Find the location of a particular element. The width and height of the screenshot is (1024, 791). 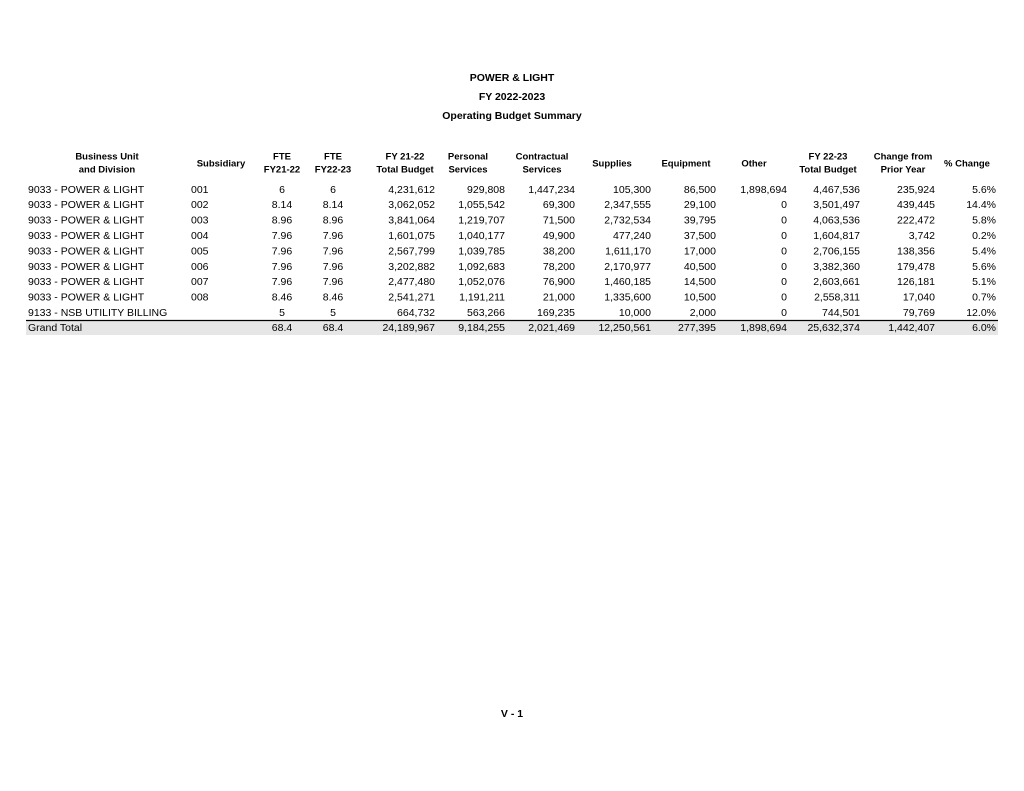

cell: 17,040 is located at coordinates (919, 298).